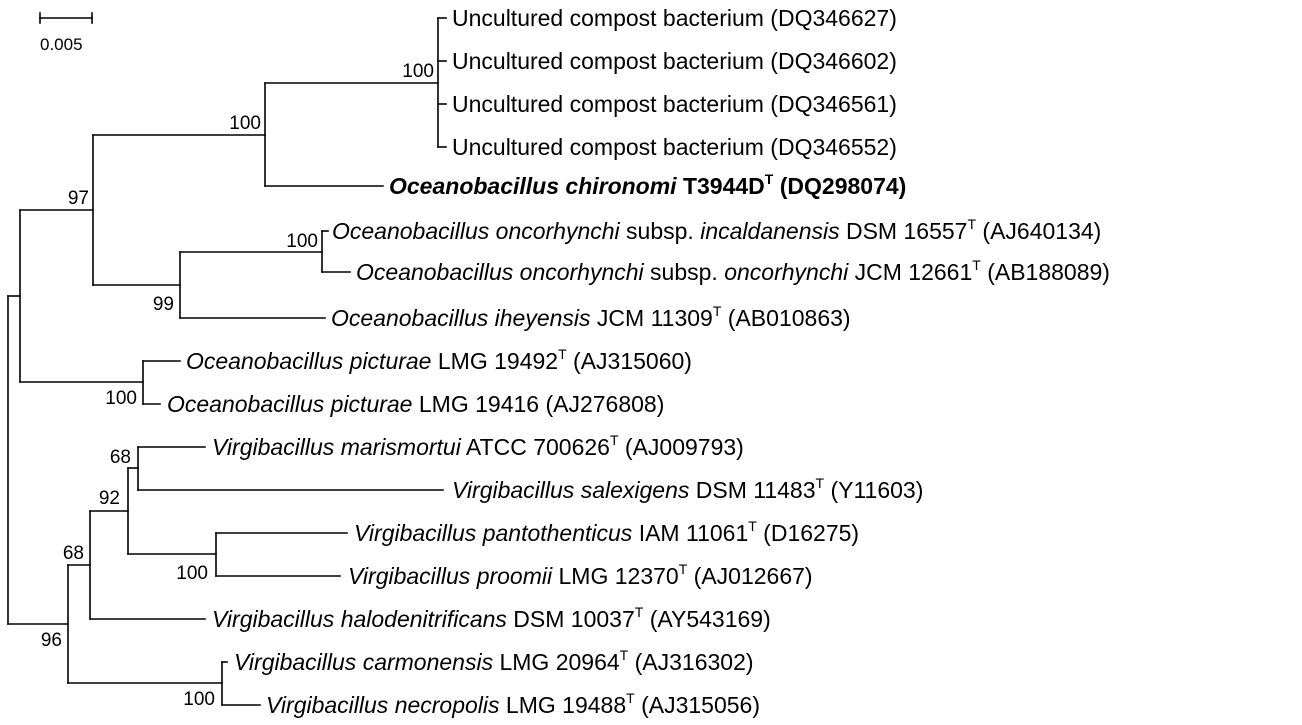 The width and height of the screenshot is (1302, 725). I want to click on bootstrap-value: 92, so click(109, 498).